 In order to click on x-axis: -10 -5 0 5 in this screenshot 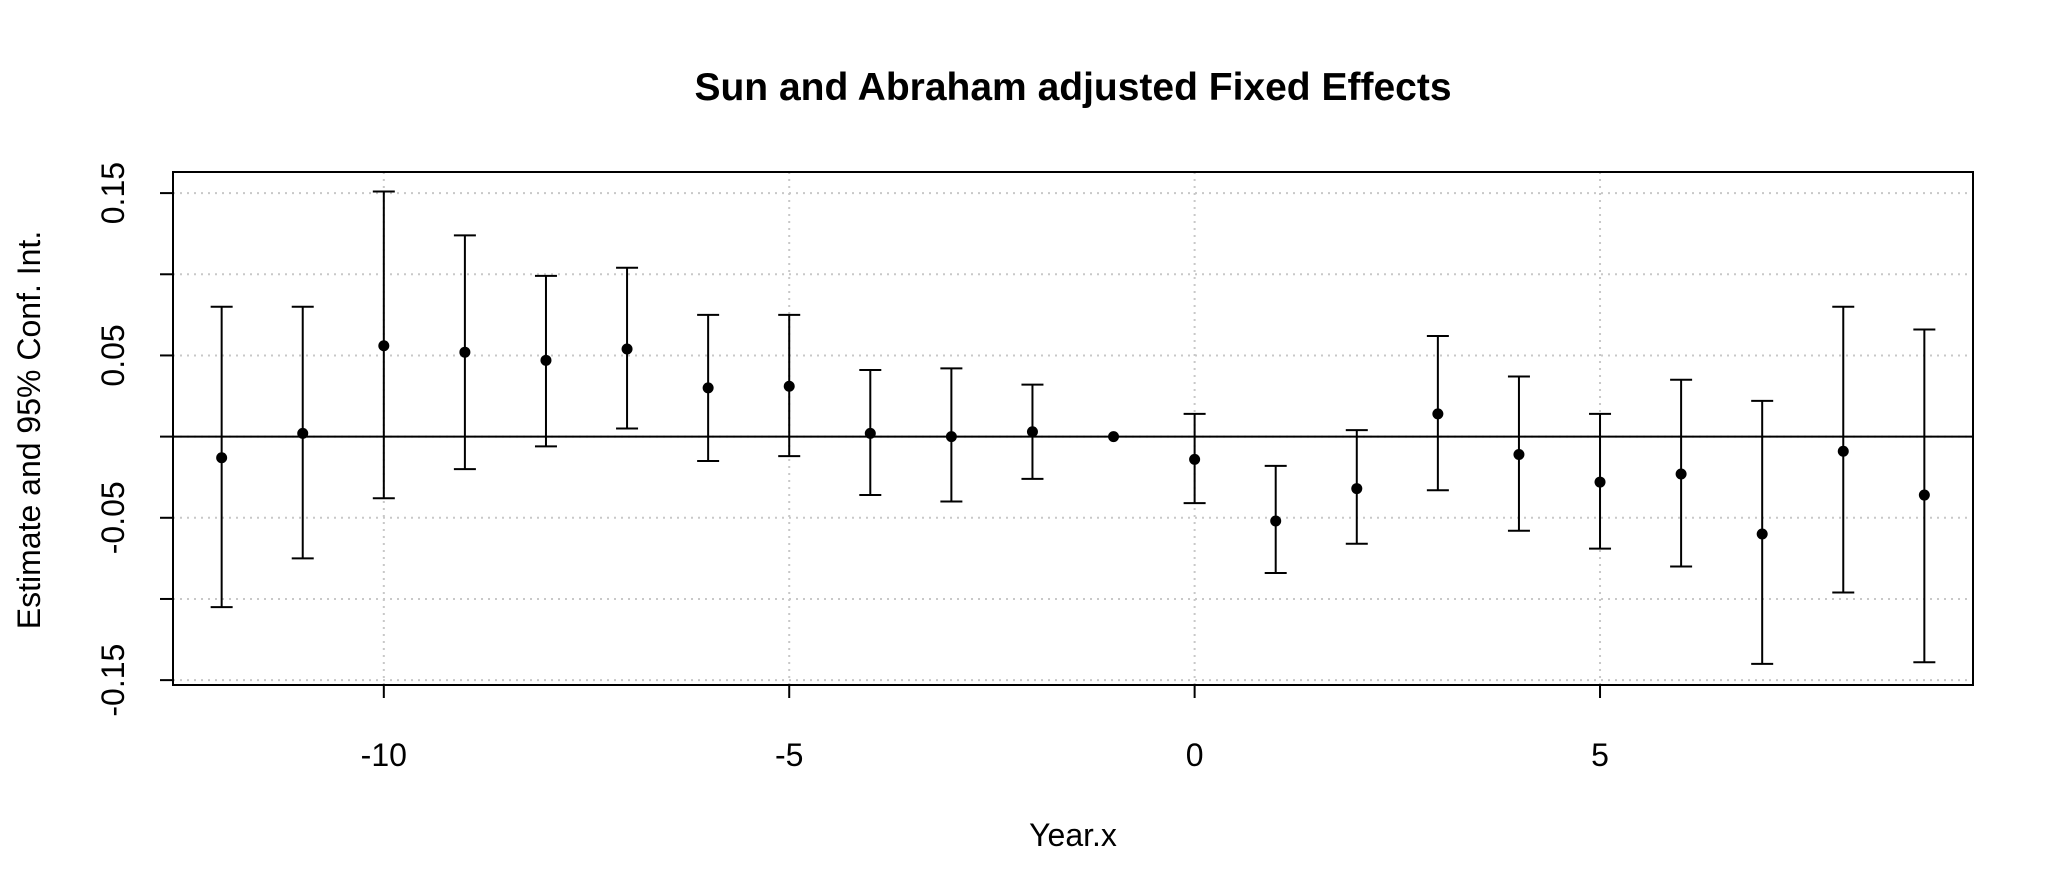, I will do `click(985, 729)`.